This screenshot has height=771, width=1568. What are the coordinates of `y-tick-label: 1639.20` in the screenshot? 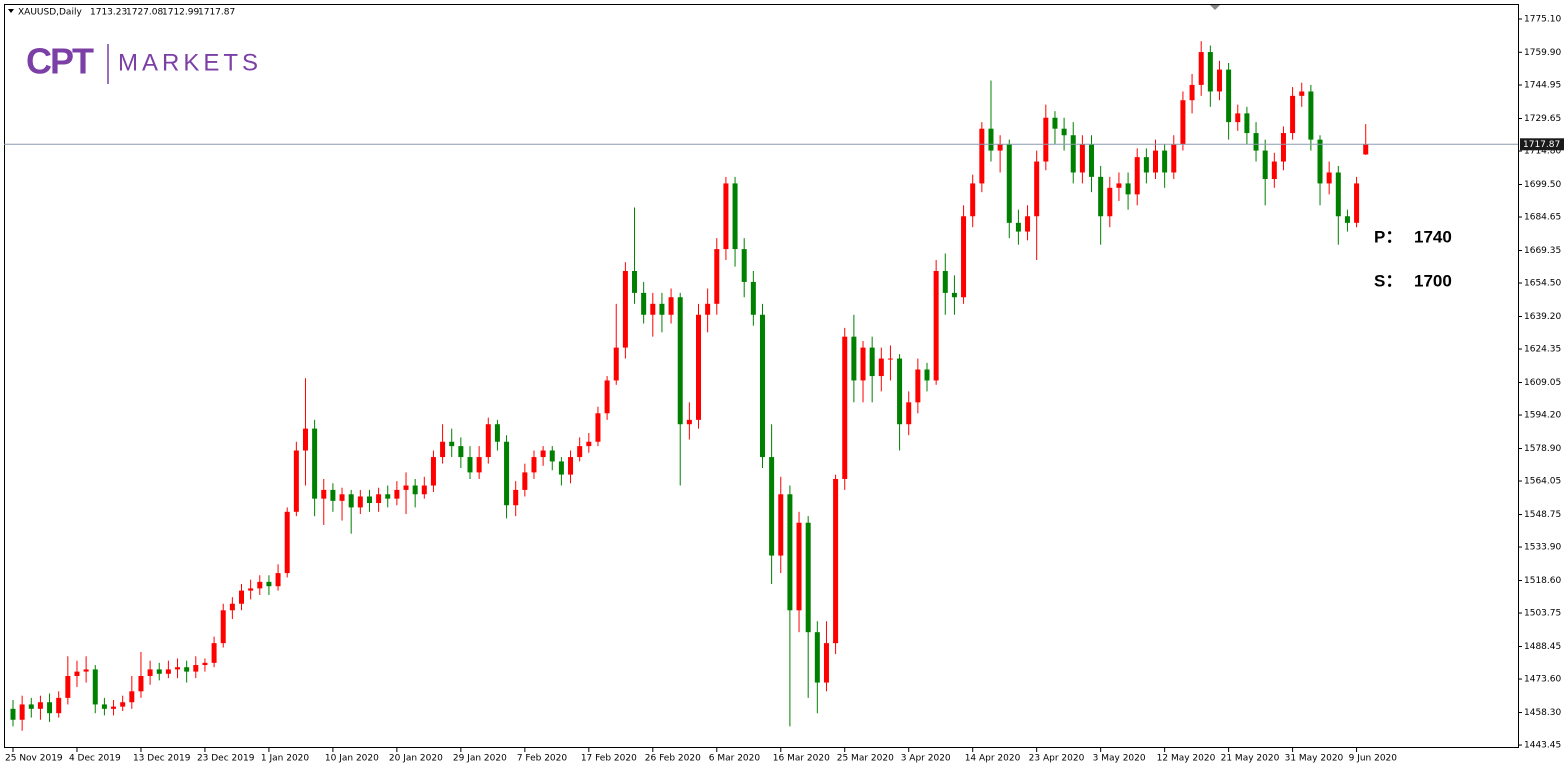 It's located at (1542, 317).